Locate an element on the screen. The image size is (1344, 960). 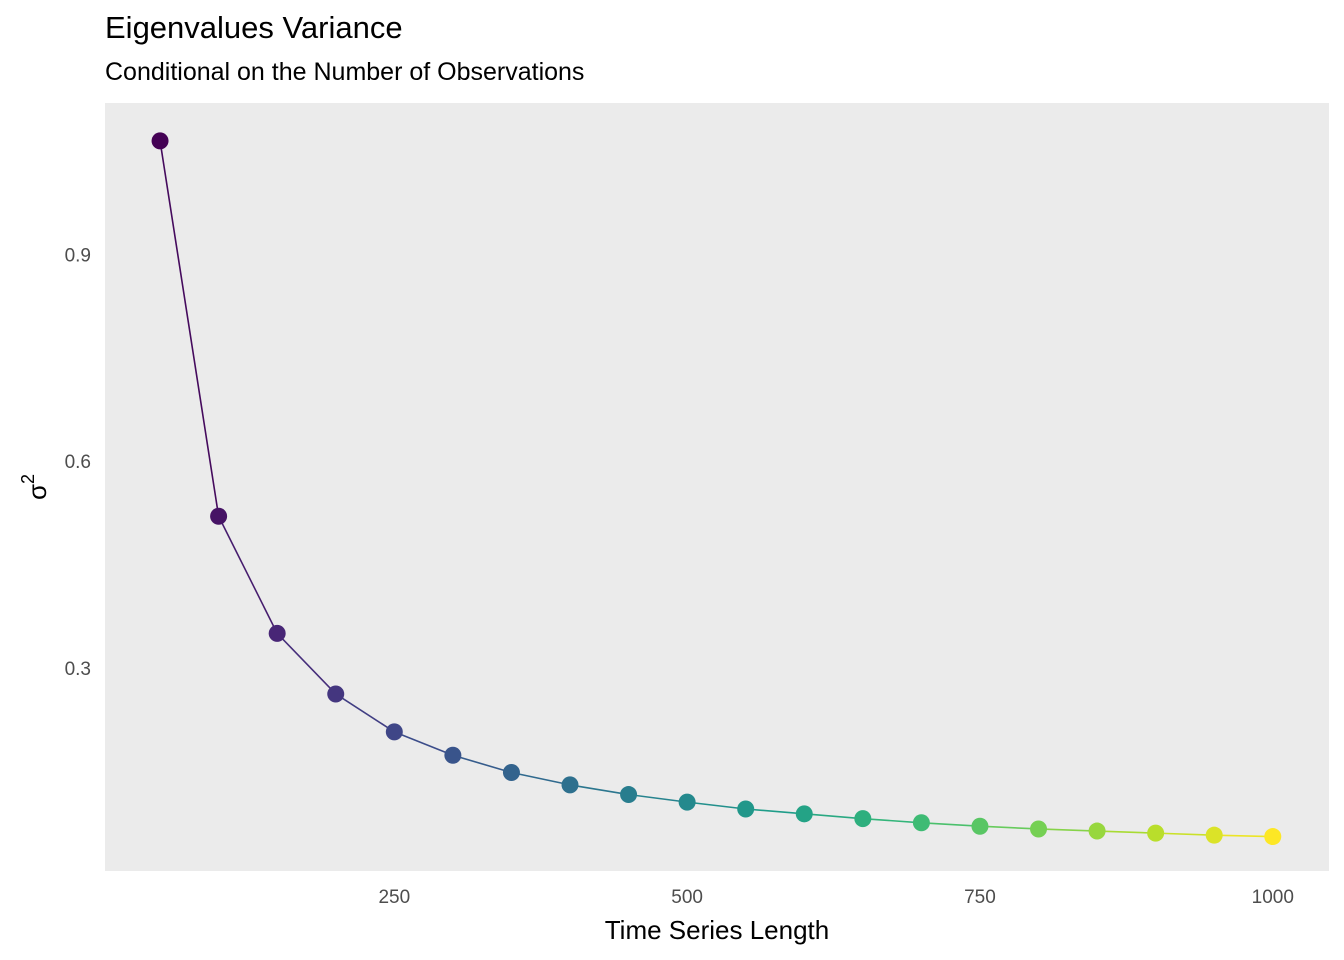
y-axis: 0.3 0.6 0.9 is located at coordinates (78, 463).